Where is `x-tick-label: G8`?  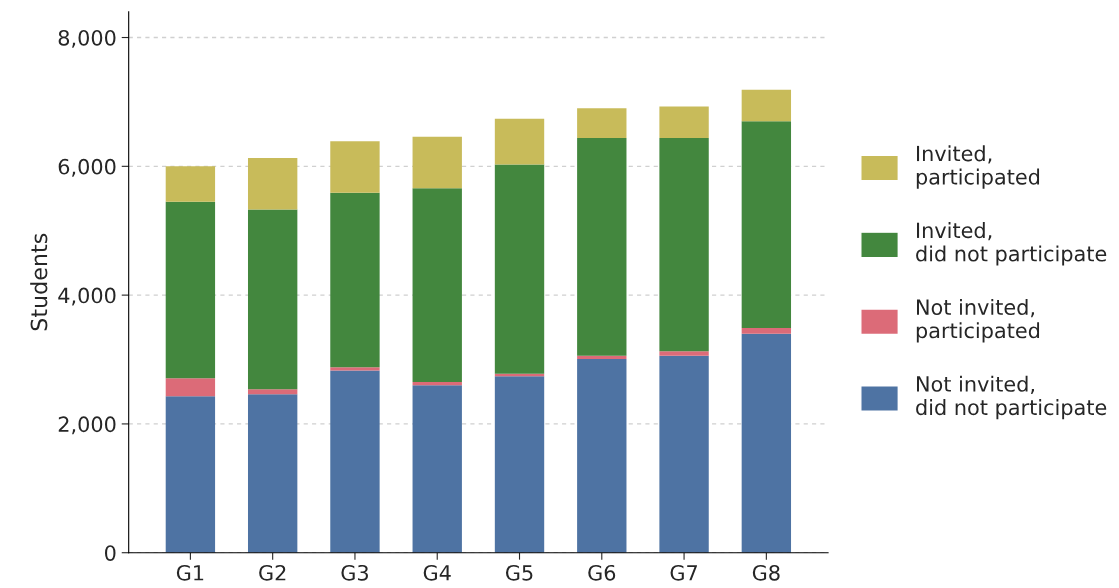 x-tick-label: G8 is located at coordinates (766, 572).